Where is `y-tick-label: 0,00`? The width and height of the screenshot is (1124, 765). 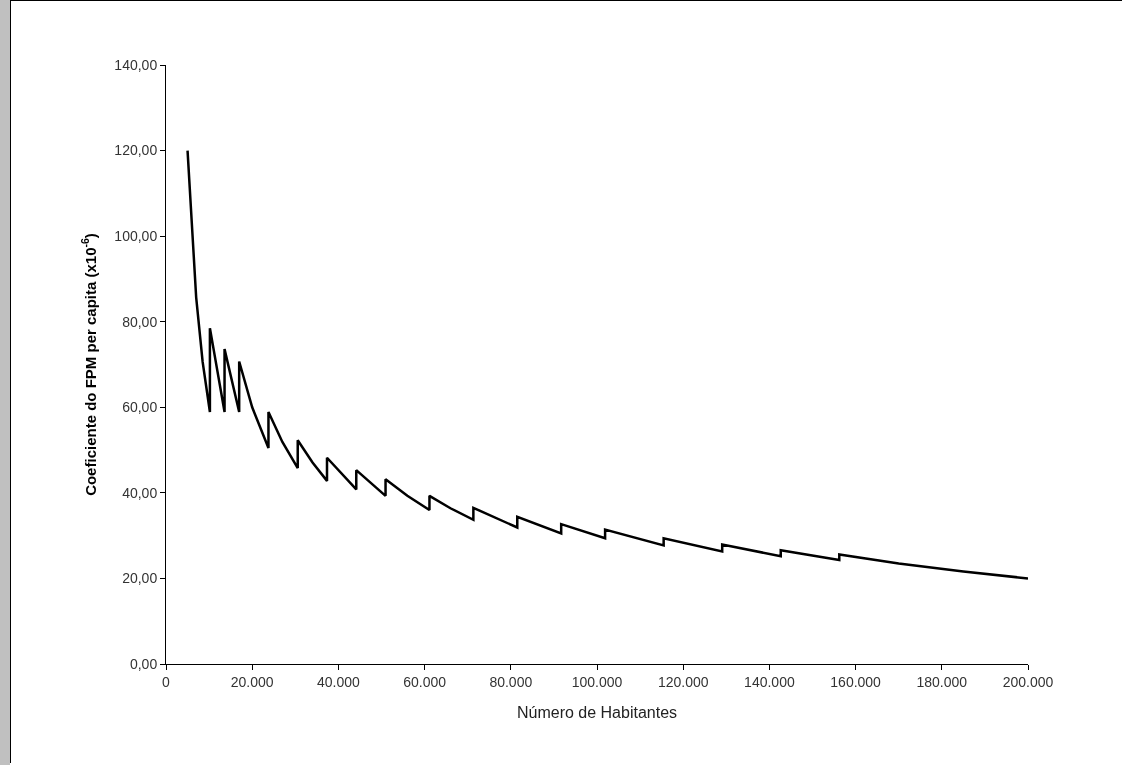
y-tick-label: 0,00 is located at coordinates (143, 663).